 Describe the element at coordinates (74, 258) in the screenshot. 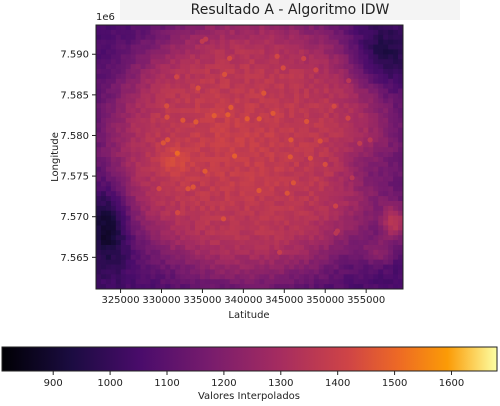

I see `y-tick-label: 7.565` at that location.